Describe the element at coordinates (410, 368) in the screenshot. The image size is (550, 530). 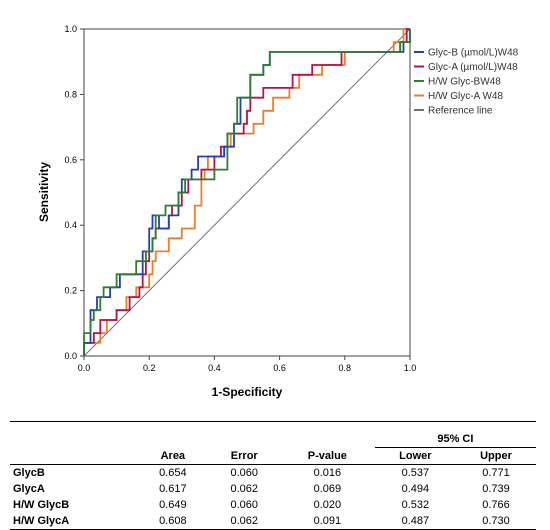
I see `x-tick-label: 1.0` at that location.